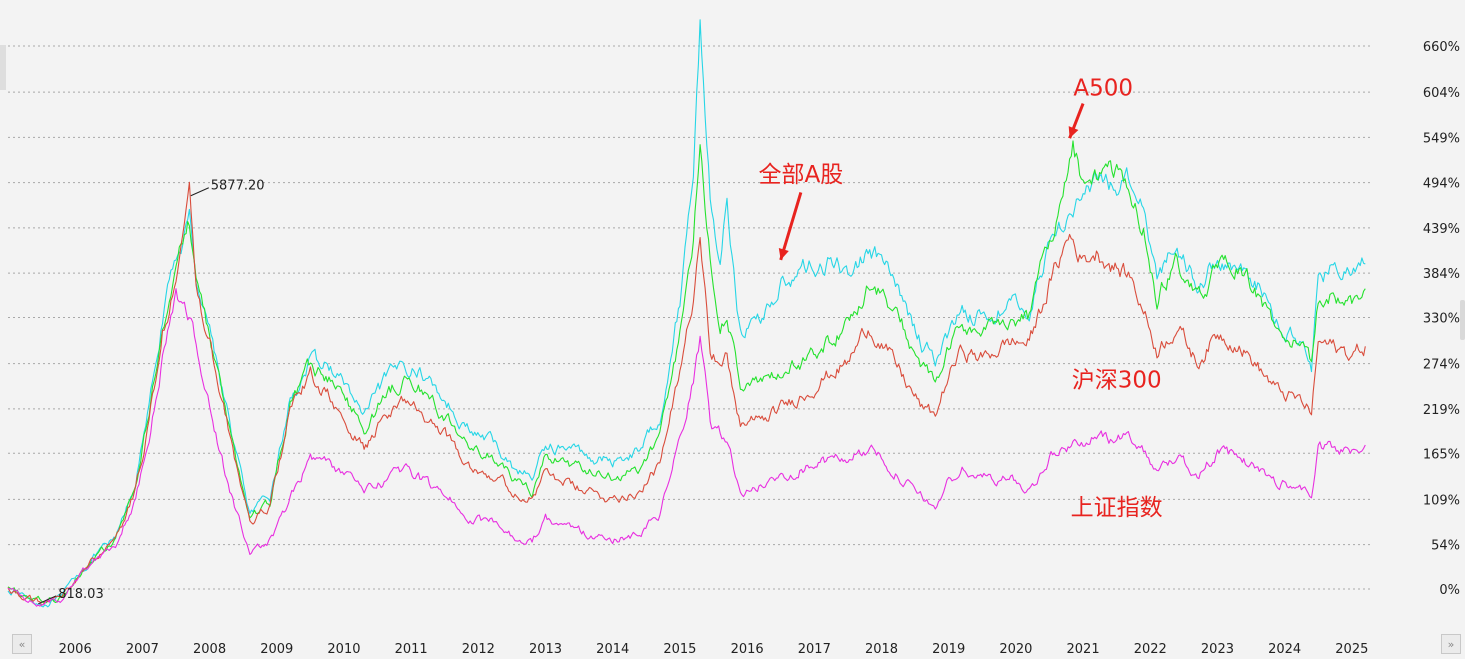 The image size is (1465, 659). Describe the element at coordinates (1441, 454) in the screenshot. I see `y-tick-label: 165%` at that location.